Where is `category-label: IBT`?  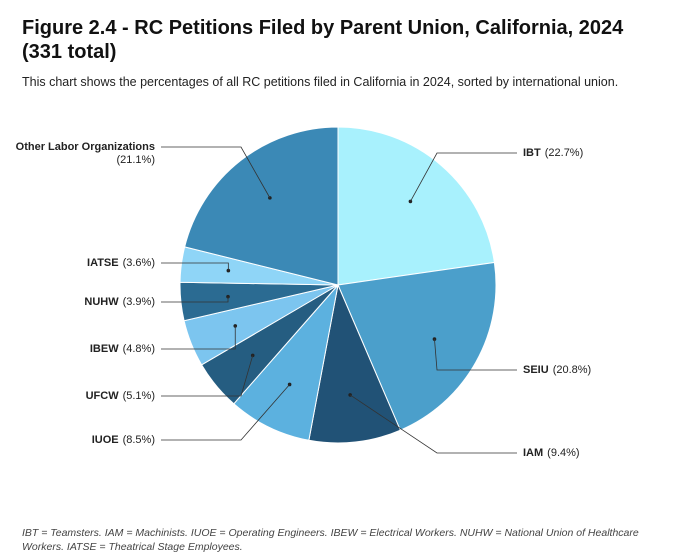
category-label: IBT is located at coordinates (532, 153).